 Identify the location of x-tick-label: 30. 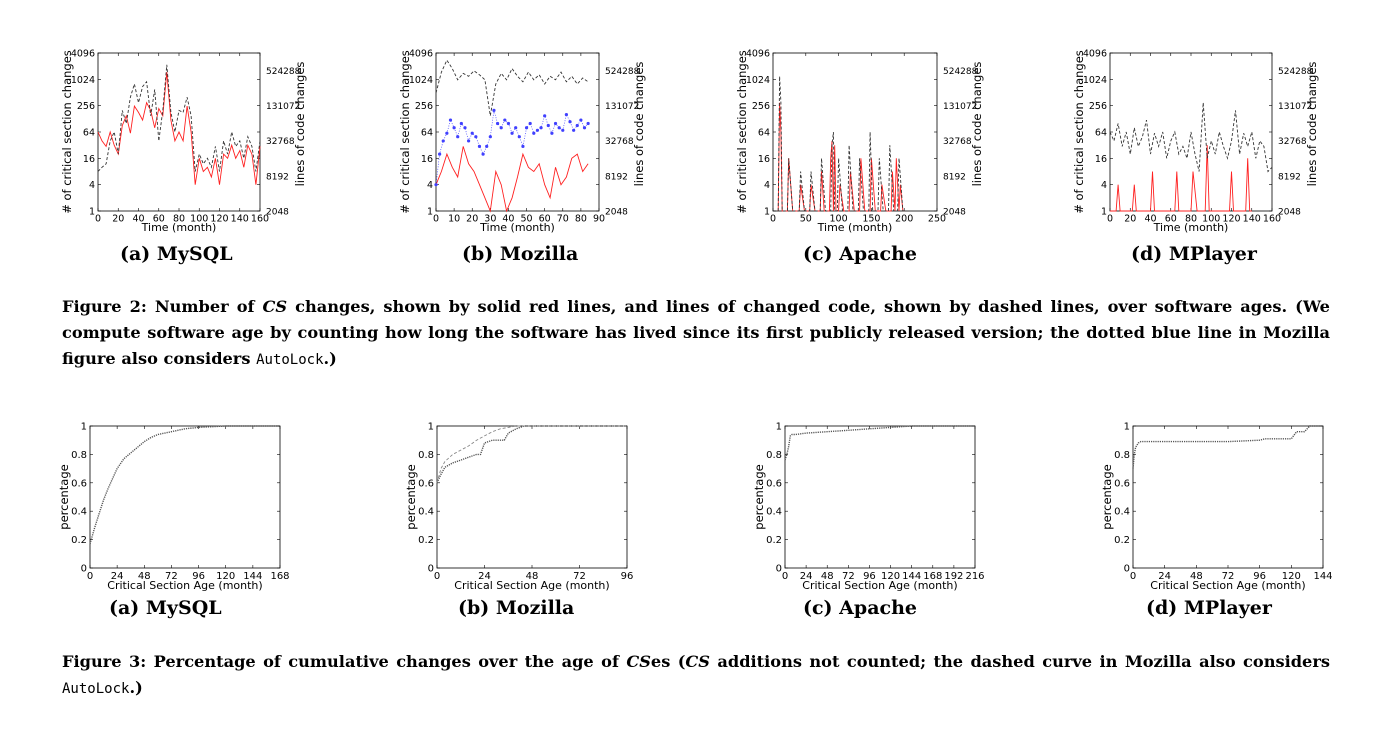
(490, 219).